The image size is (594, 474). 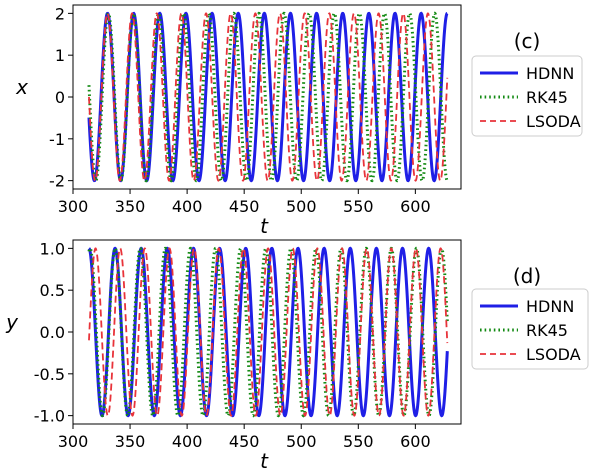 What do you see at coordinates (52, 332) in the screenshot?
I see `y-tick-label: 0.0` at bounding box center [52, 332].